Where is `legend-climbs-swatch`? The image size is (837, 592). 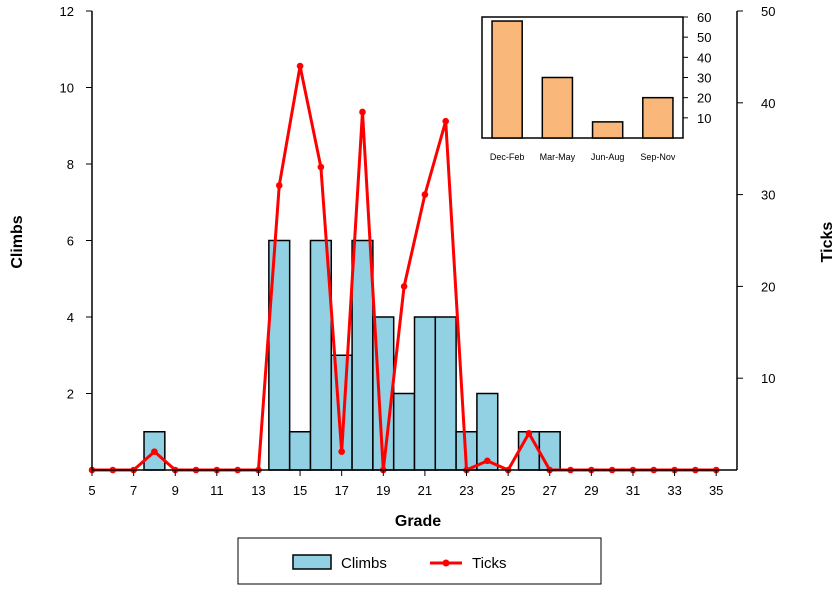
legend-climbs-swatch is located at coordinates (312, 562).